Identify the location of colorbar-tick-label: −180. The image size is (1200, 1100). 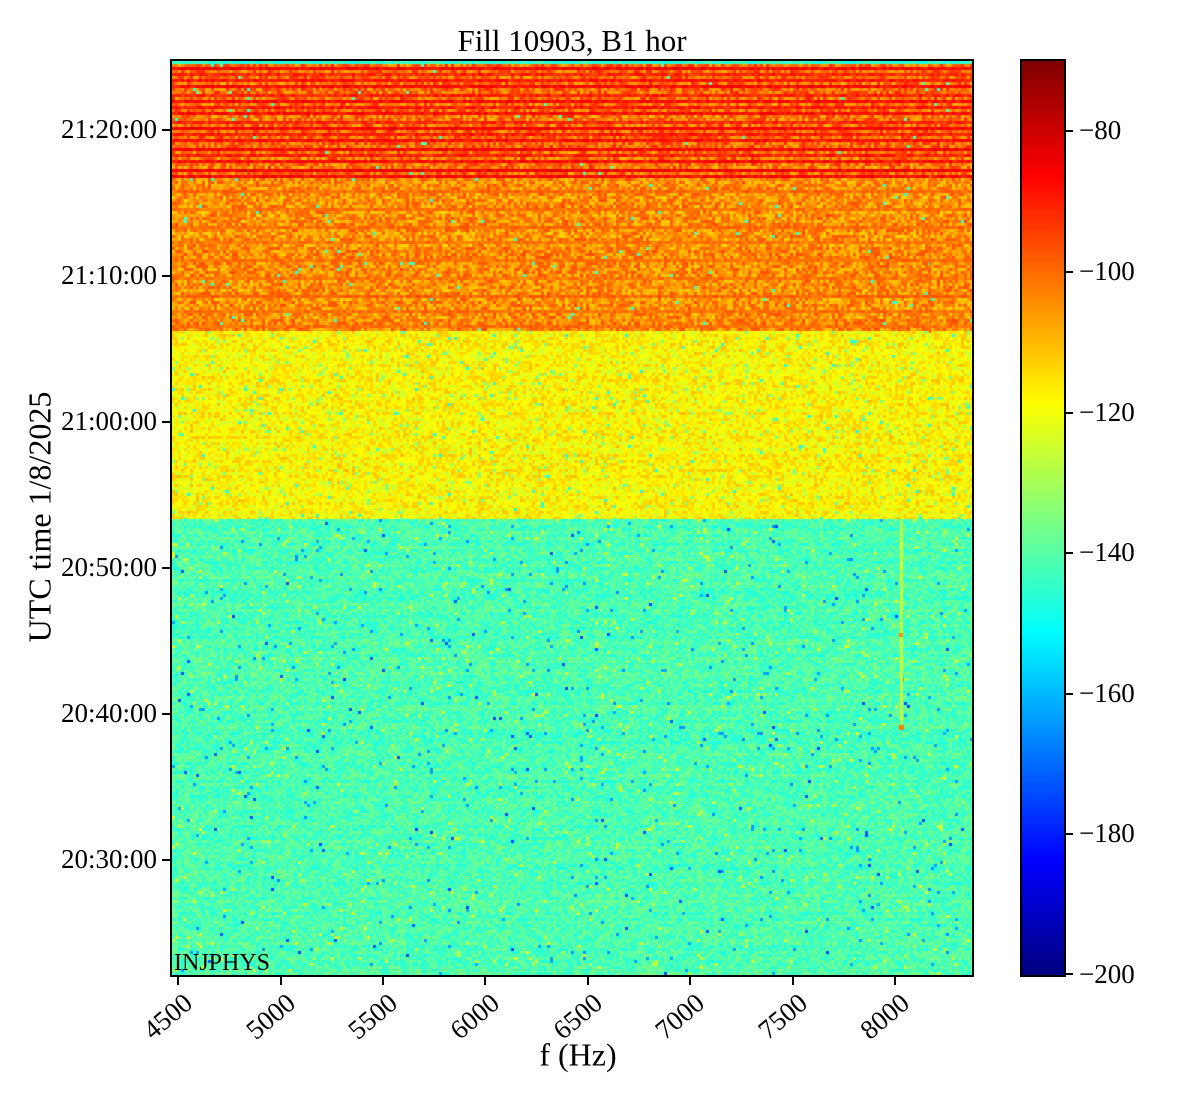
(1107, 833).